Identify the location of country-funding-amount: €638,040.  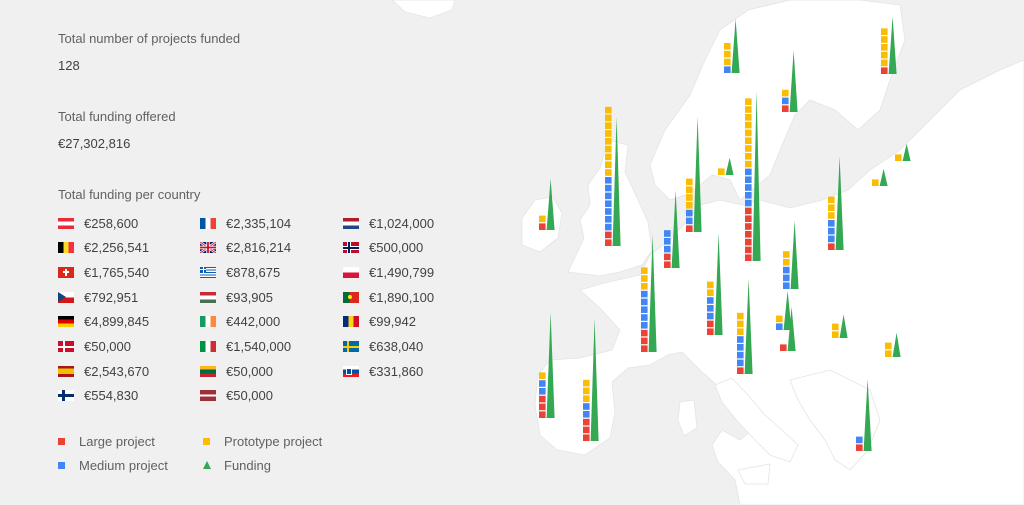
(396, 346).